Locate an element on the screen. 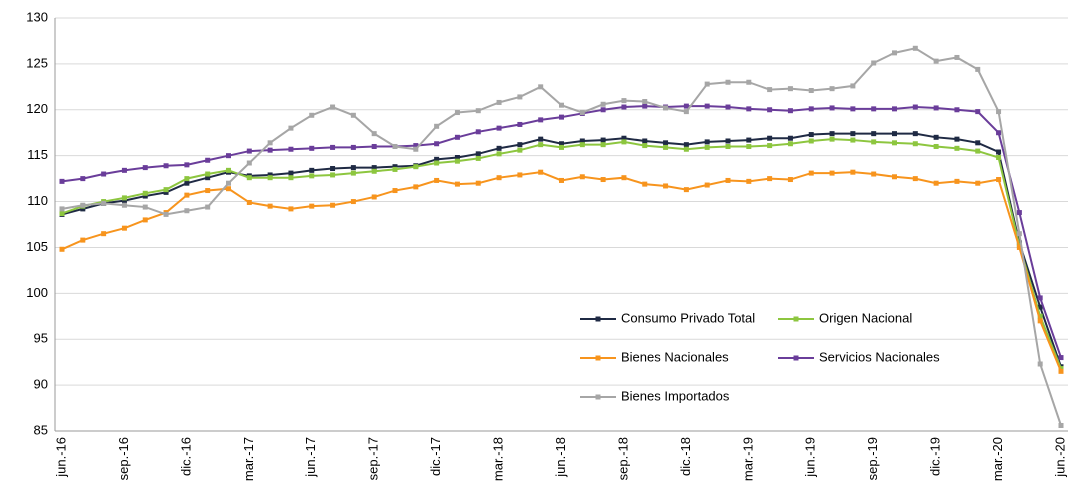 This screenshot has height=489, width=1074. y-tick-label: 130 is located at coordinates (37, 16).